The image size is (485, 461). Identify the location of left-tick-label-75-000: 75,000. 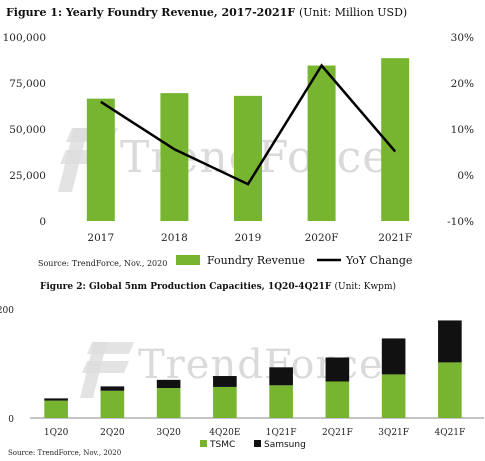
(27, 84).